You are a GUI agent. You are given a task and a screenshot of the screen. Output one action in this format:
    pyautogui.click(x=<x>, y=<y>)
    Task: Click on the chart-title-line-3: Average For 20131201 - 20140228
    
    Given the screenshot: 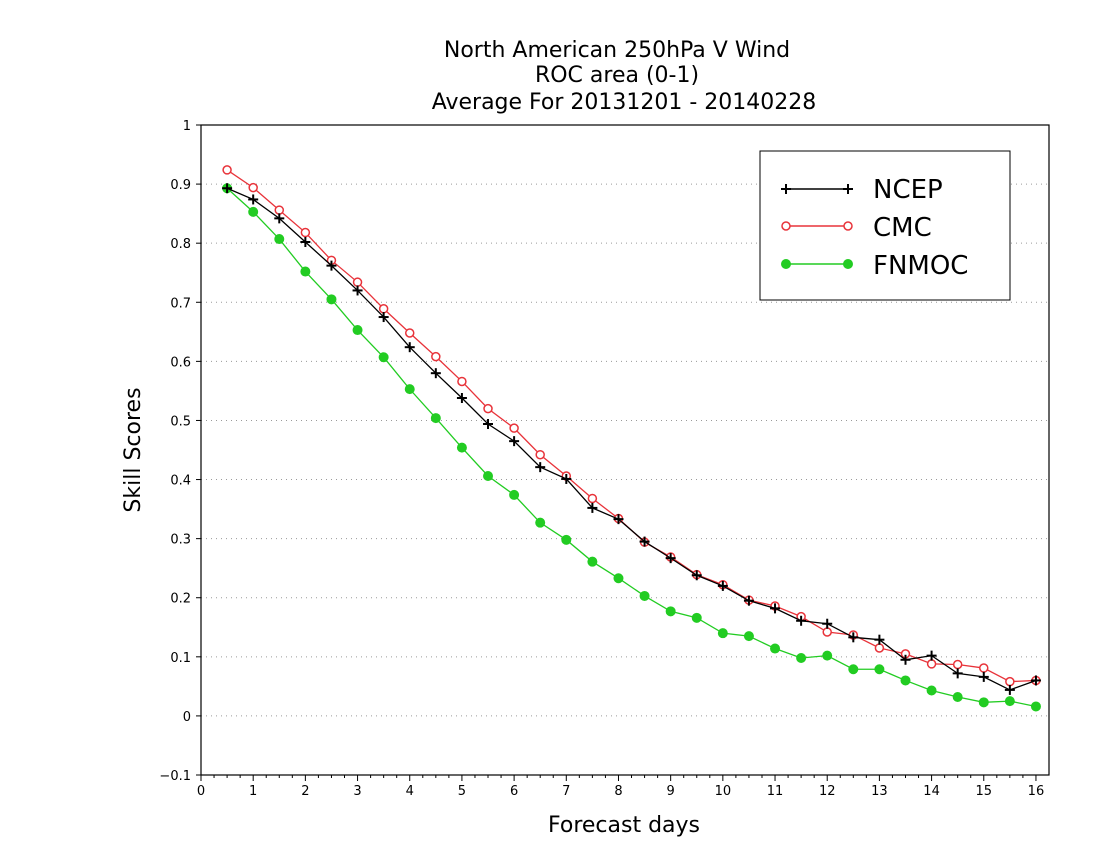 What is the action you would take?
    pyautogui.click(x=624, y=102)
    